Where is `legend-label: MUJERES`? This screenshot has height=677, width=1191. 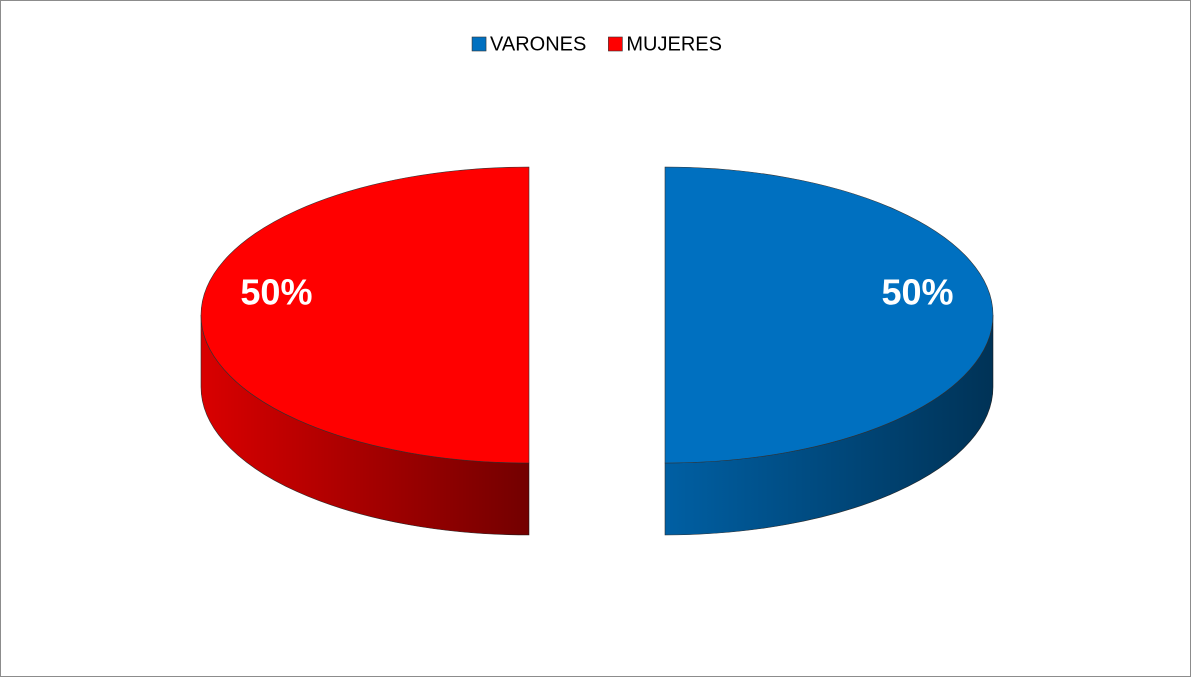 legend-label: MUJERES is located at coordinates (674, 44).